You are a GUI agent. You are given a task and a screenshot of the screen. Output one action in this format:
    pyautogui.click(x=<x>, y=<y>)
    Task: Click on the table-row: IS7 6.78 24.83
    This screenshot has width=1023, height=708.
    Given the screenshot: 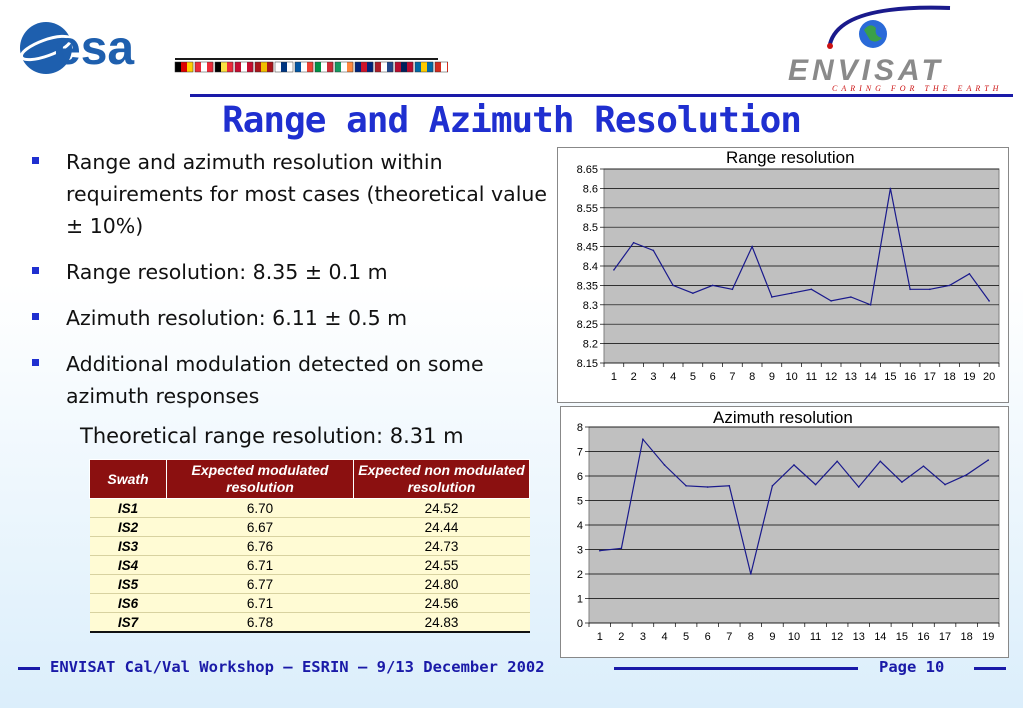 What is the action you would take?
    pyautogui.click(x=309, y=622)
    